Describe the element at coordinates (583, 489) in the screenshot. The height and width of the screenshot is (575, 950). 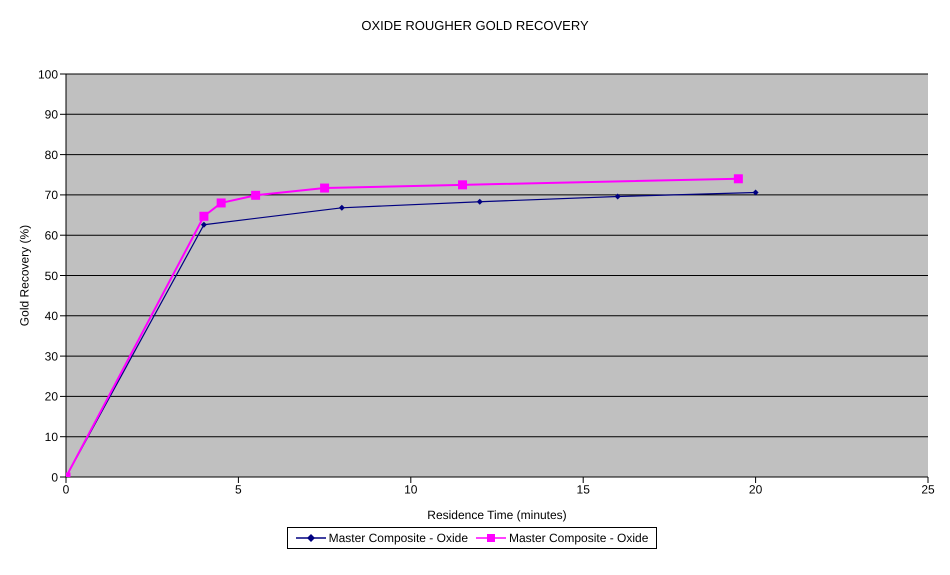
I see `x-tick-label: 15` at that location.